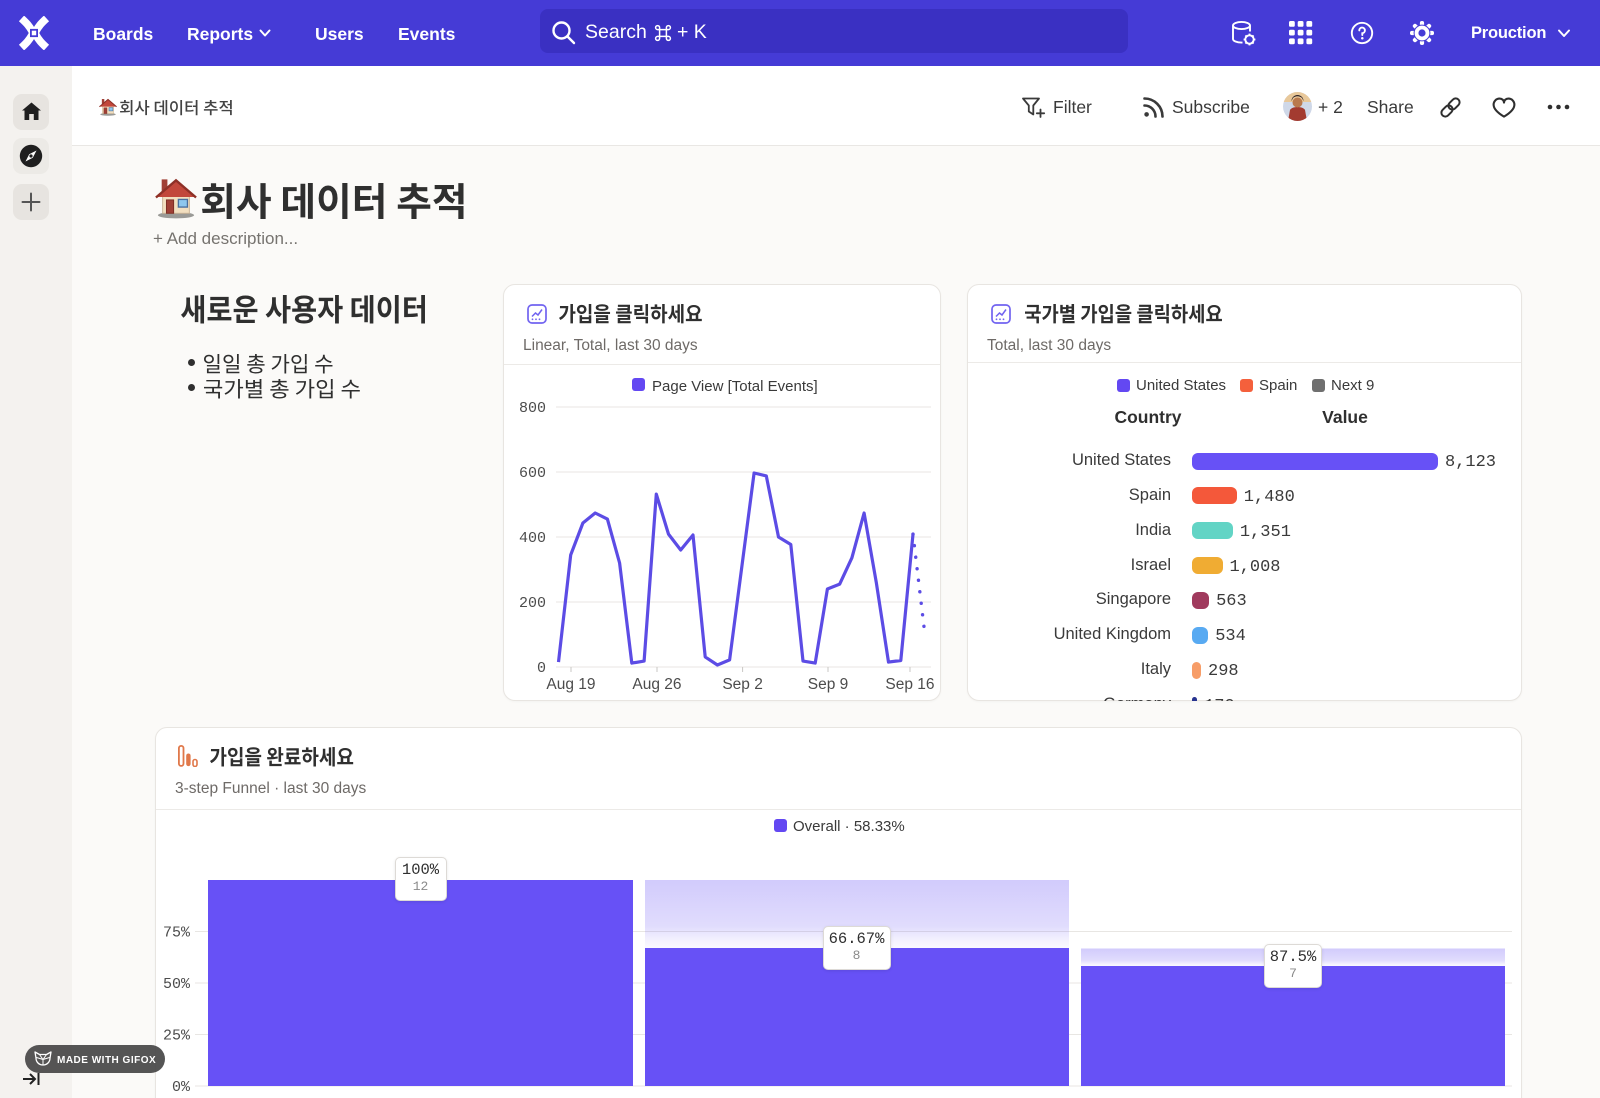  I want to click on svg-text: Sep 16, so click(909, 684).